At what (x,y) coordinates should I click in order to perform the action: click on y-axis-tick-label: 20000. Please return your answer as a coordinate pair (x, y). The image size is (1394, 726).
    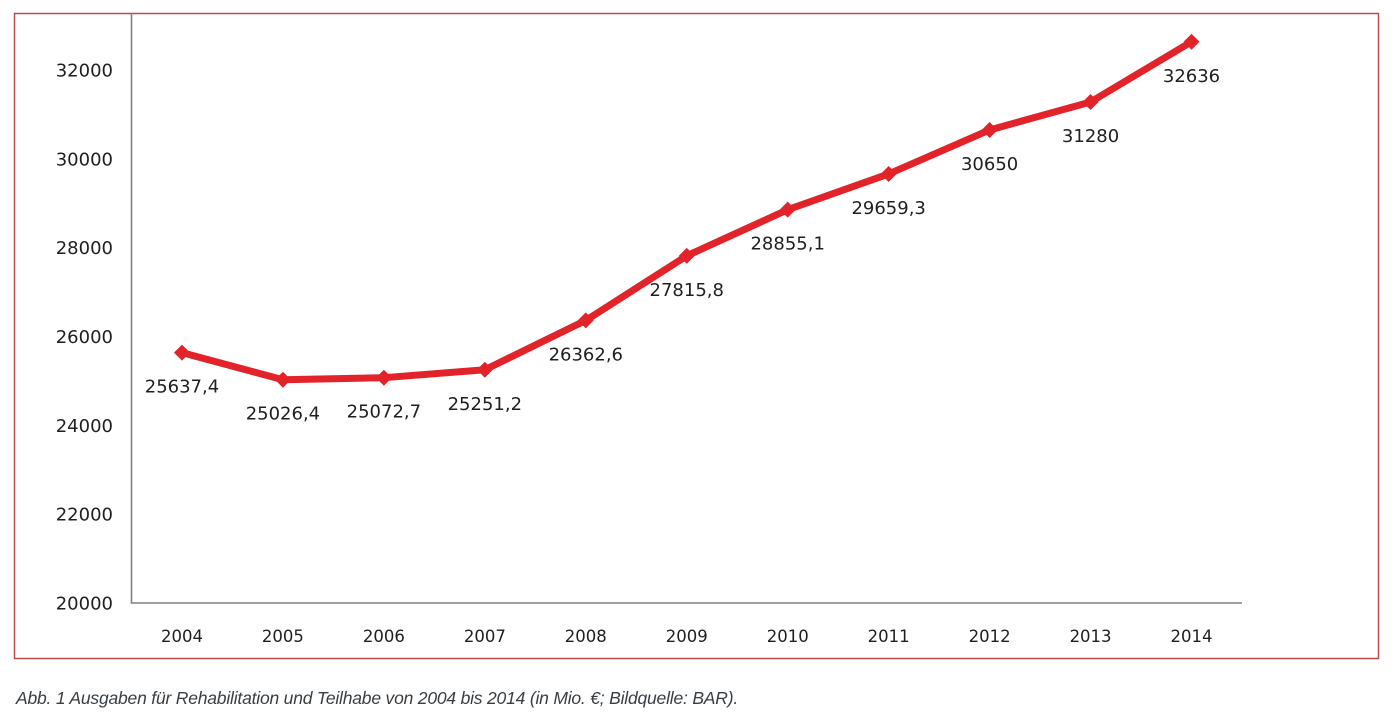
    Looking at the image, I should click on (84, 604).